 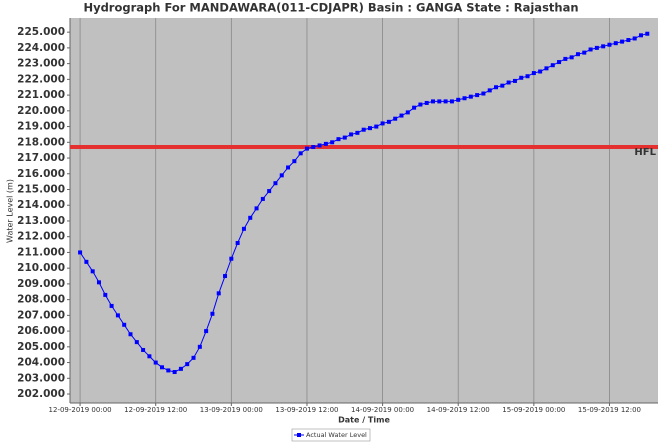 I want to click on y-tick-label: 223.000, so click(x=41, y=64).